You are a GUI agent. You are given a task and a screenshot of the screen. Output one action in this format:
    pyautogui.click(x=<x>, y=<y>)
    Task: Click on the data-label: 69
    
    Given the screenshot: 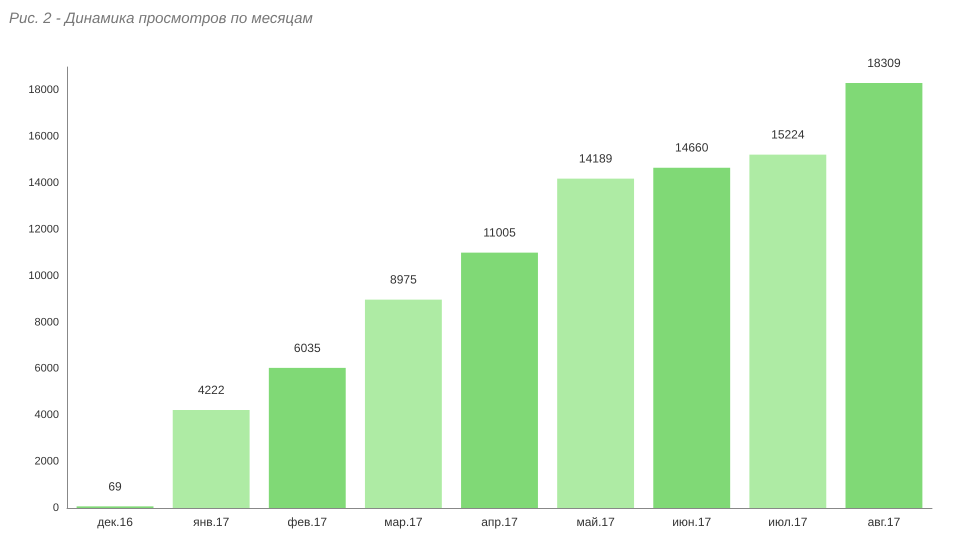 What is the action you would take?
    pyautogui.click(x=115, y=486)
    